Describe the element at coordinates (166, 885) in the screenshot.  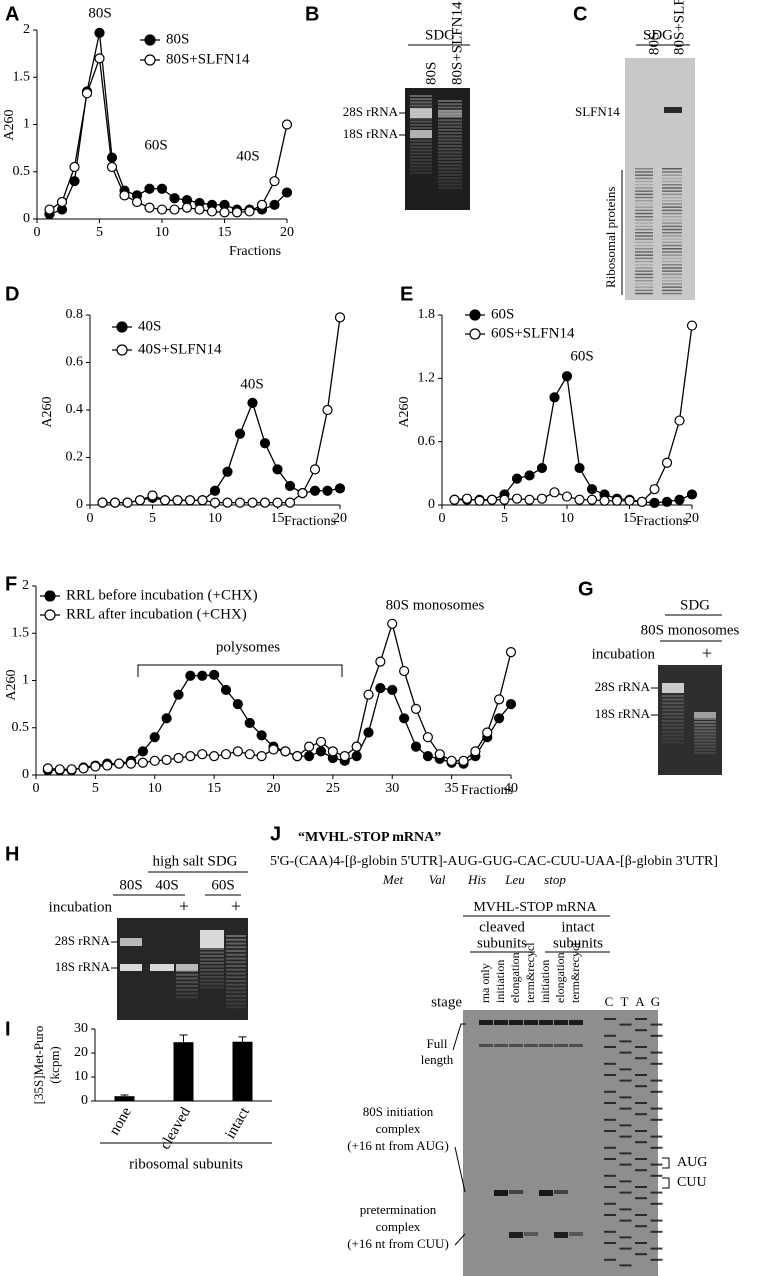
I see `label: 40S` at that location.